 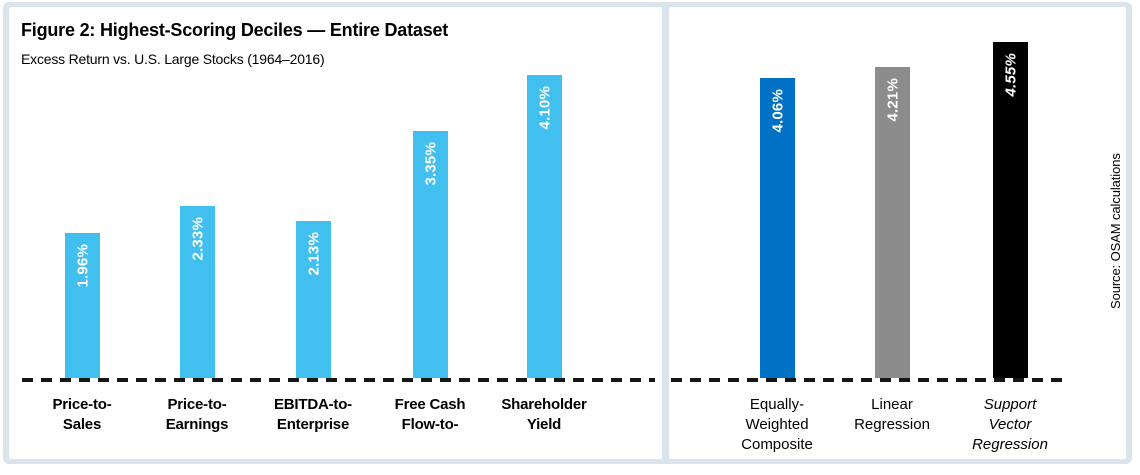 What do you see at coordinates (197, 414) in the screenshot?
I see `category-label-price-to-earnings: Price-to- Earnings` at bounding box center [197, 414].